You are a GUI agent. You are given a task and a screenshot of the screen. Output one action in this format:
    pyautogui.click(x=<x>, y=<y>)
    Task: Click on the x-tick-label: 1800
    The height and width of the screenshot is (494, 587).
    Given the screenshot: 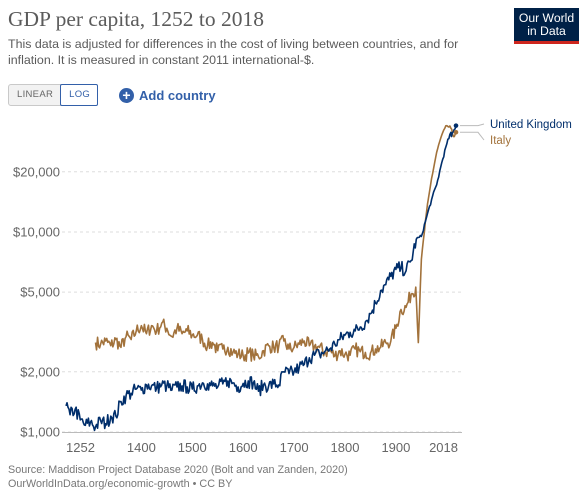 What is the action you would take?
    pyautogui.click(x=345, y=447)
    